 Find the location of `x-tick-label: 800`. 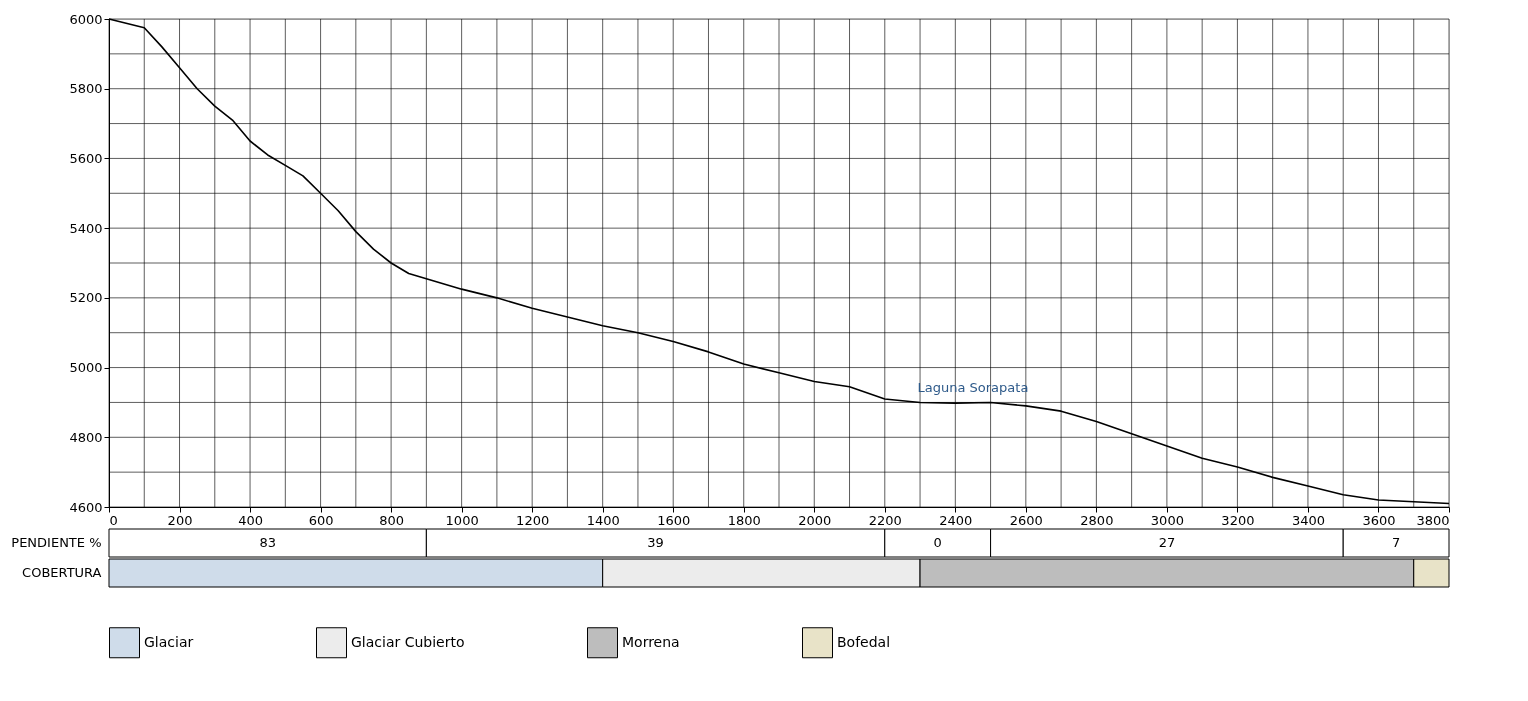

x-tick-label: 800 is located at coordinates (392, 520).